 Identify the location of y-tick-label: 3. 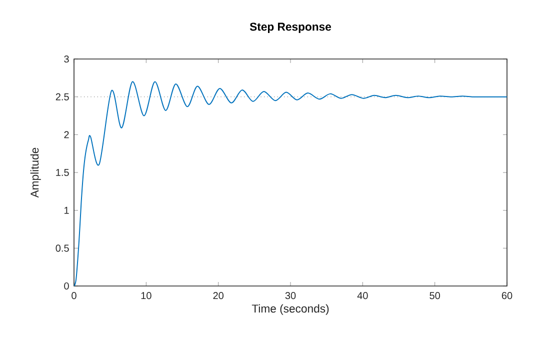
(66, 59).